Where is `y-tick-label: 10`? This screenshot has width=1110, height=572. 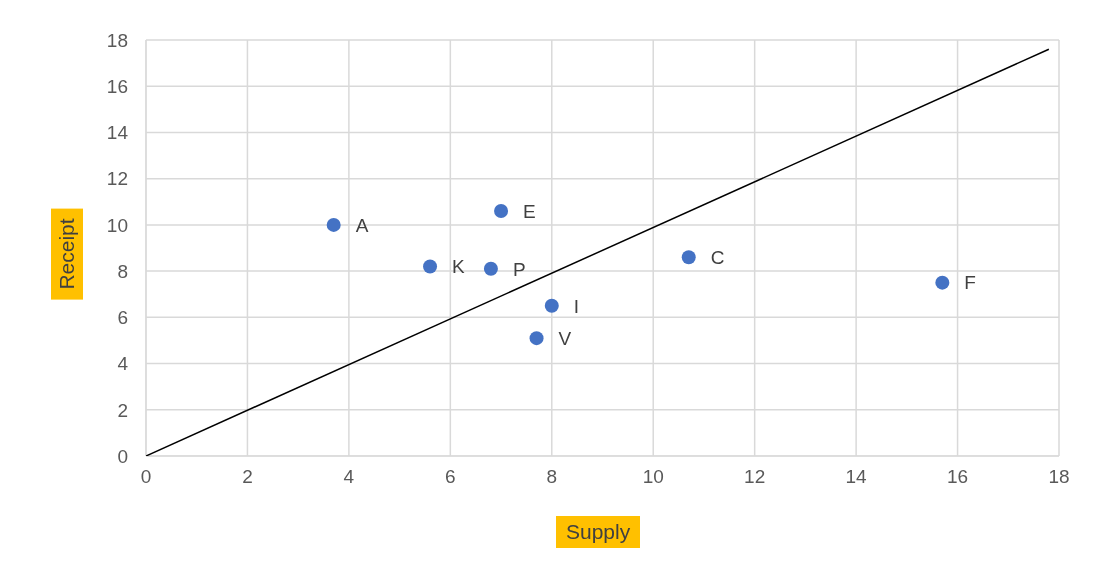 y-tick-label: 10 is located at coordinates (117, 225).